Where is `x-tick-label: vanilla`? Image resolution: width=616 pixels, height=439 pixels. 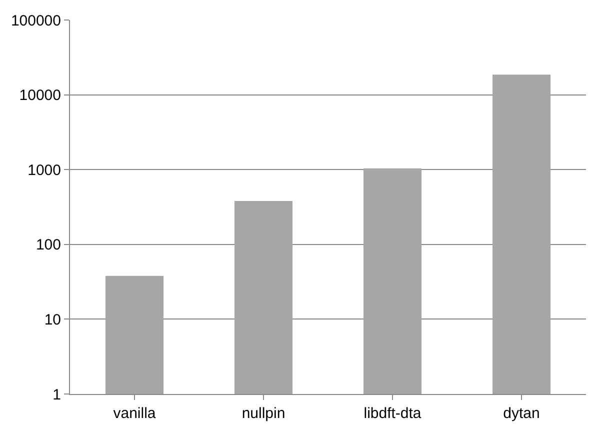 x-tick-label: vanilla is located at coordinates (134, 413).